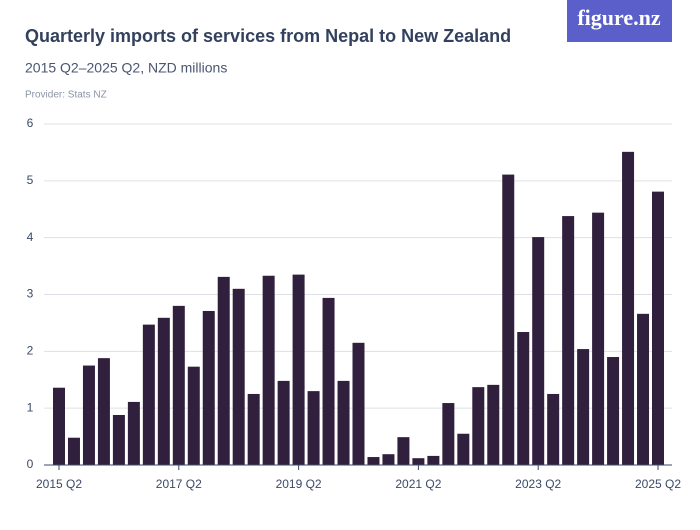 The width and height of the screenshot is (700, 530). I want to click on y-tick-label: 5, so click(30, 180).